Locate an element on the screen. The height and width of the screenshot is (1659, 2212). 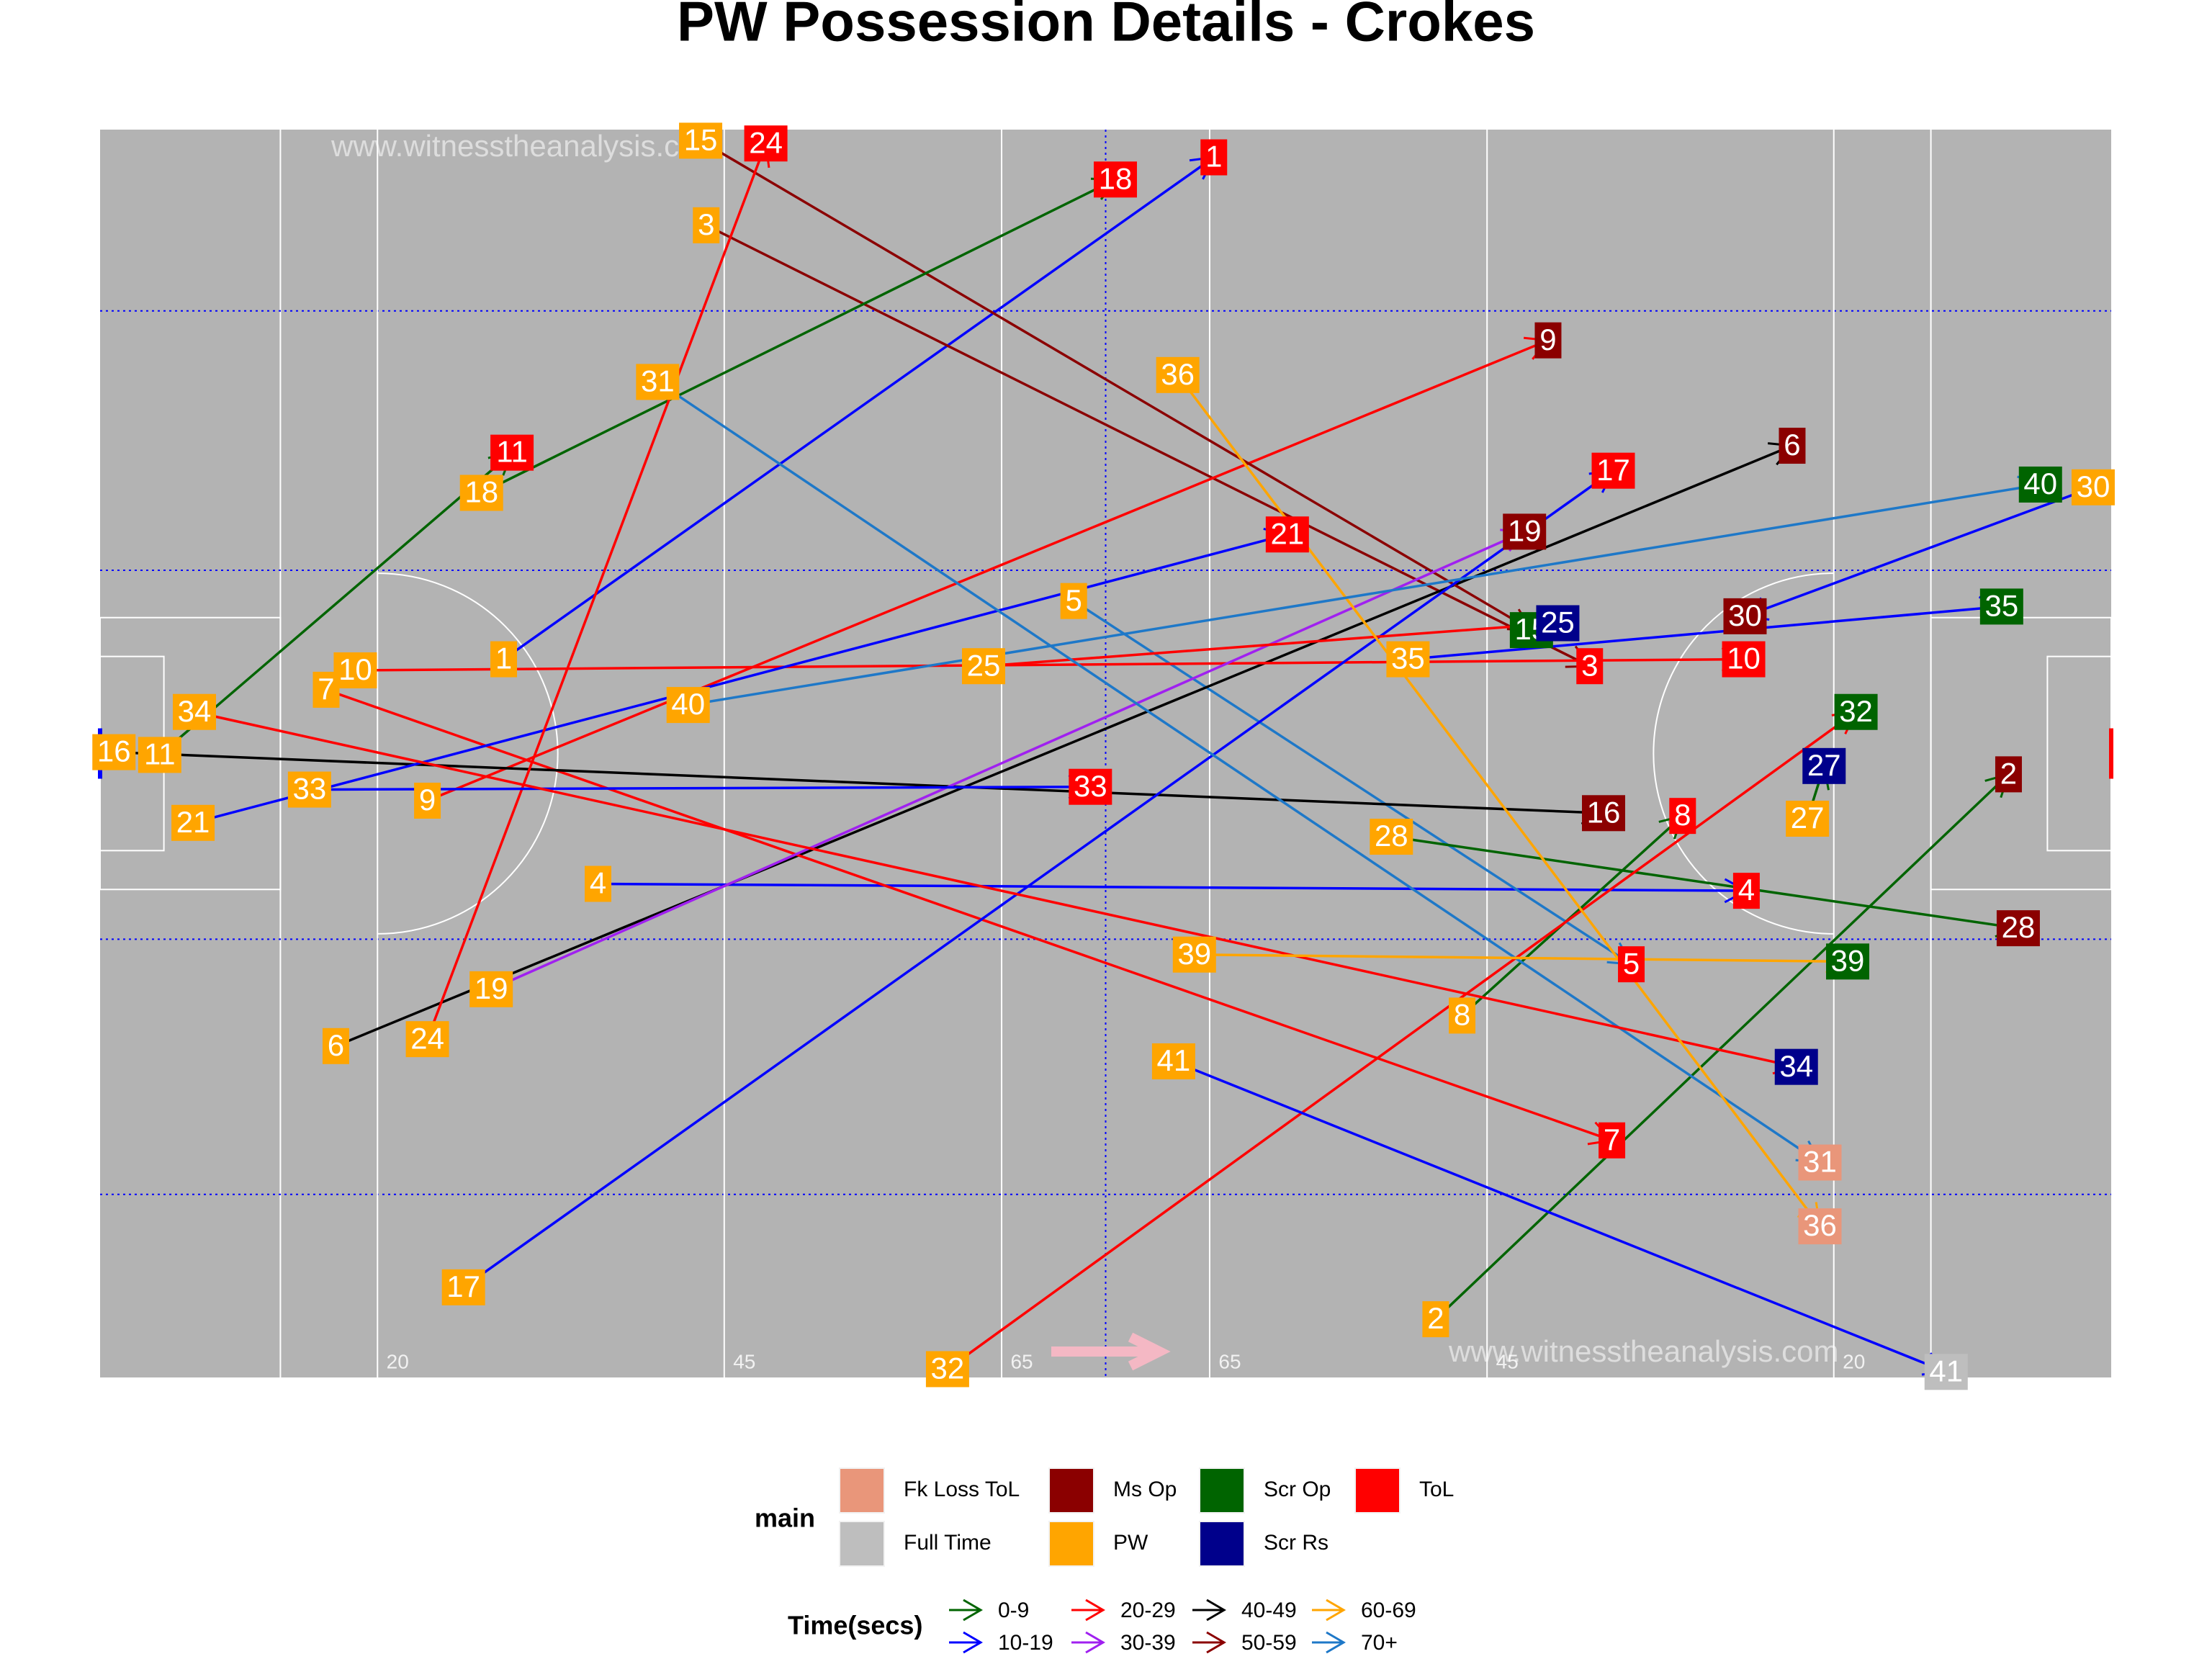
end-label: 10 is located at coordinates (1744, 658).